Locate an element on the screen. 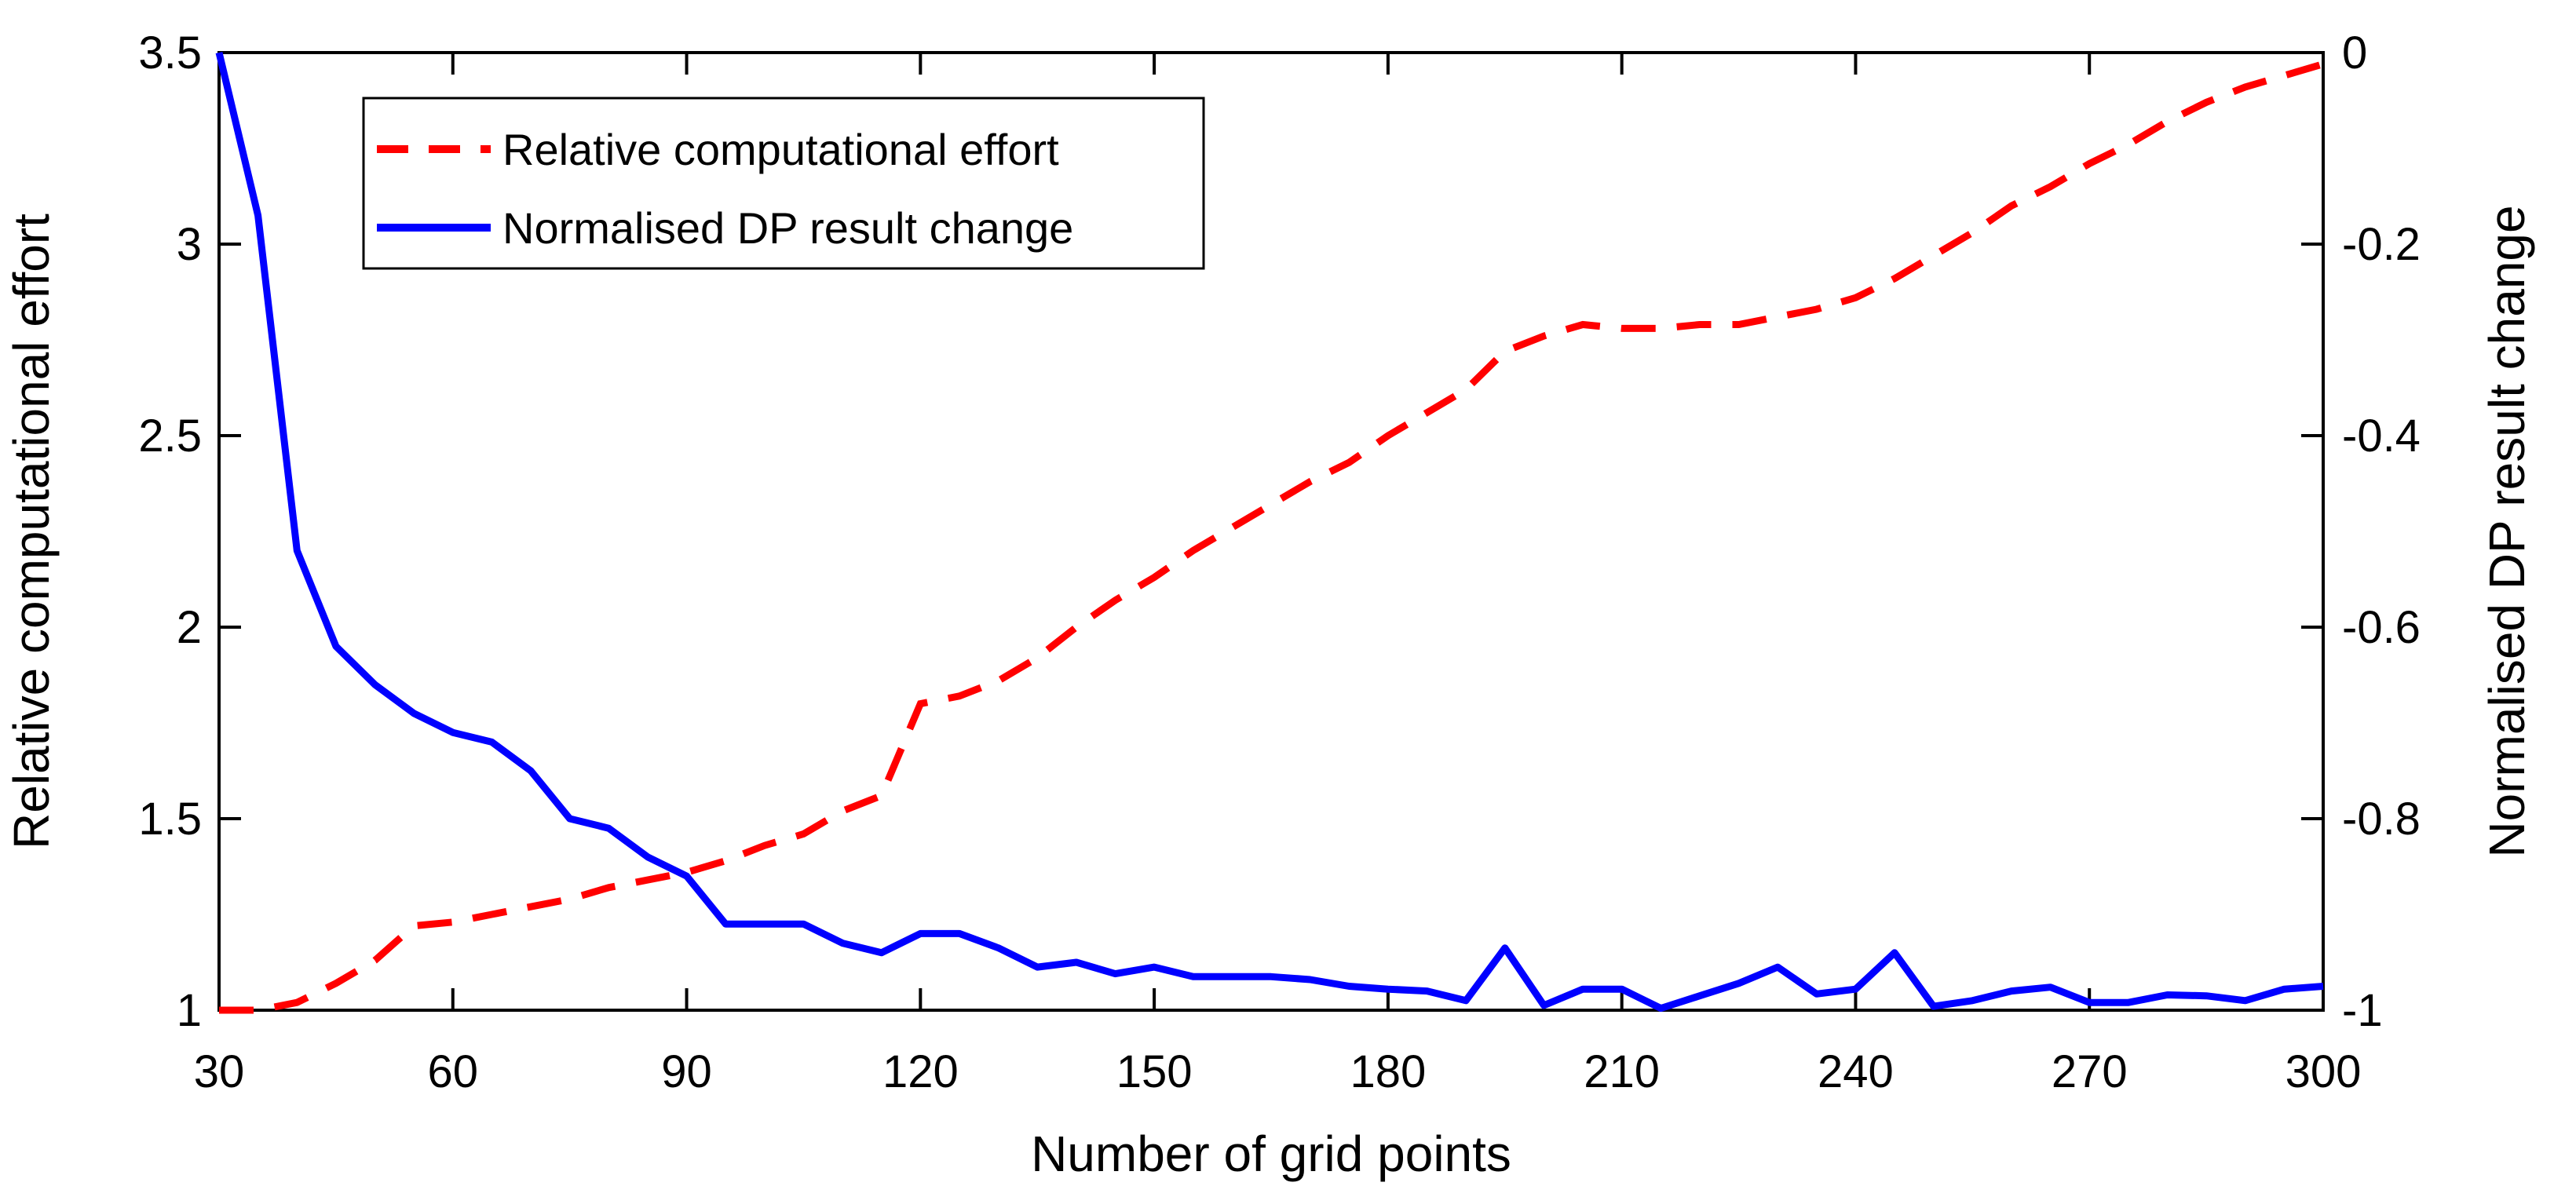 This screenshot has width=2576, height=1197. x-axis-label: Number of grid points is located at coordinates (1271, 1154).